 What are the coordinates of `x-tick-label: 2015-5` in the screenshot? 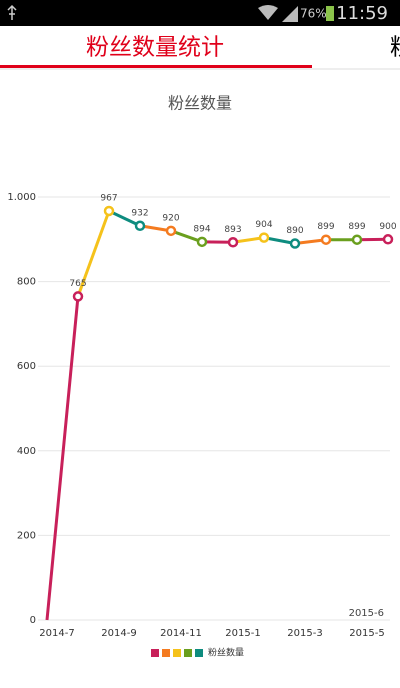 It's located at (366, 633).